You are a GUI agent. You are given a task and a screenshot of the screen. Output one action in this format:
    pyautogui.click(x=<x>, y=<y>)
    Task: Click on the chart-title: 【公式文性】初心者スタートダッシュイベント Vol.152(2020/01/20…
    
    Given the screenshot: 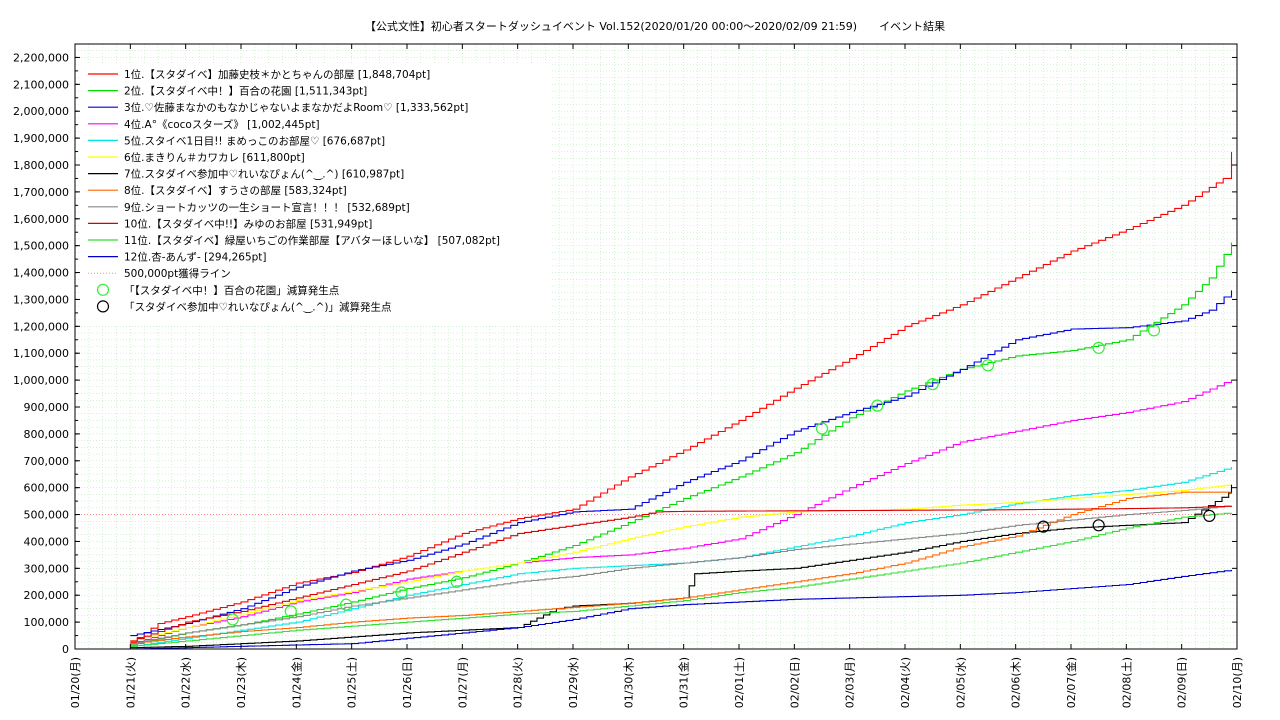 What is the action you would take?
    pyautogui.click(x=655, y=26)
    